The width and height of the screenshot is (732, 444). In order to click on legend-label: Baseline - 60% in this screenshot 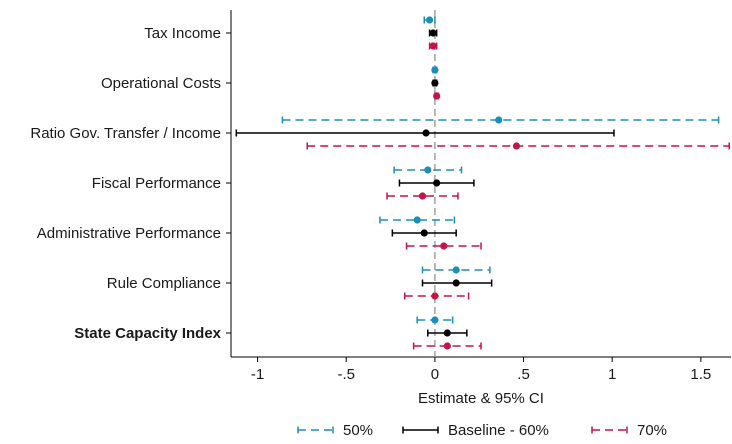, I will do `click(498, 430)`.